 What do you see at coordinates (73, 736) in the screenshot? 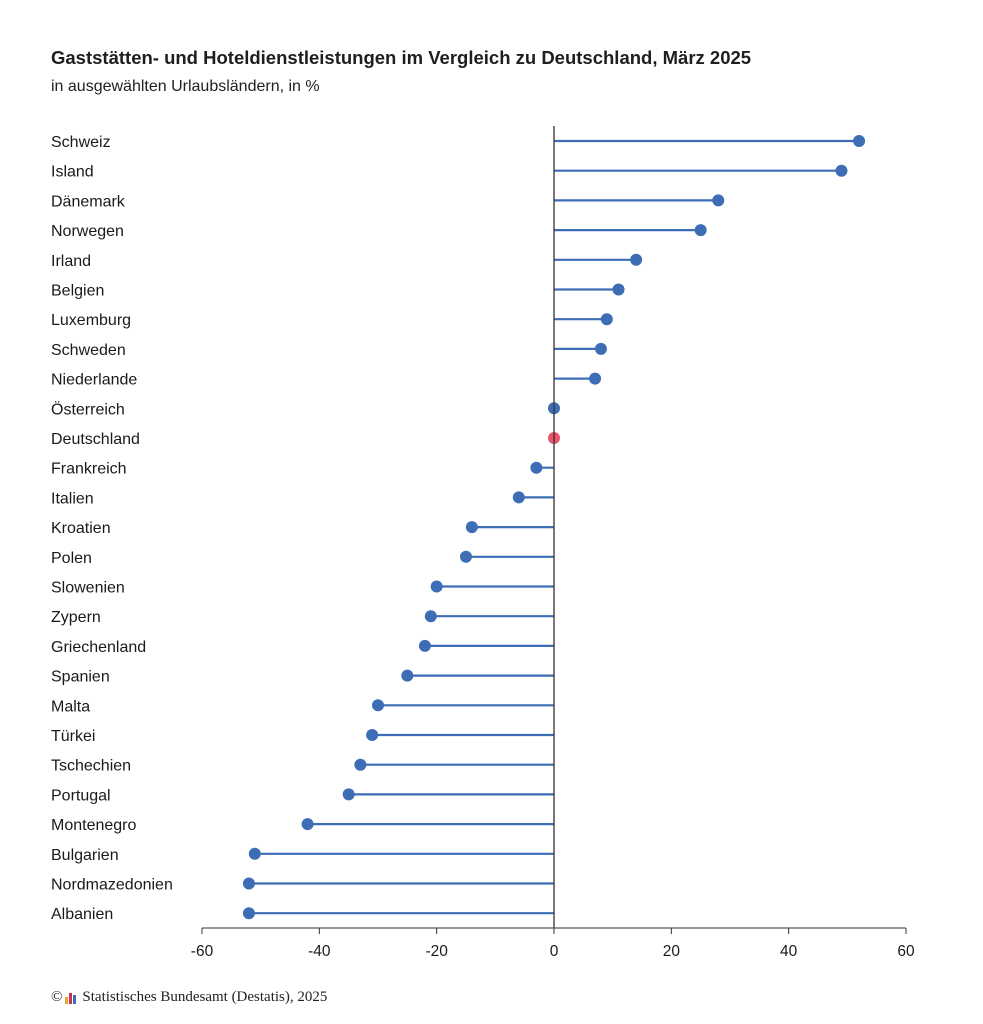
I see `category-label-20: Türkei` at bounding box center [73, 736].